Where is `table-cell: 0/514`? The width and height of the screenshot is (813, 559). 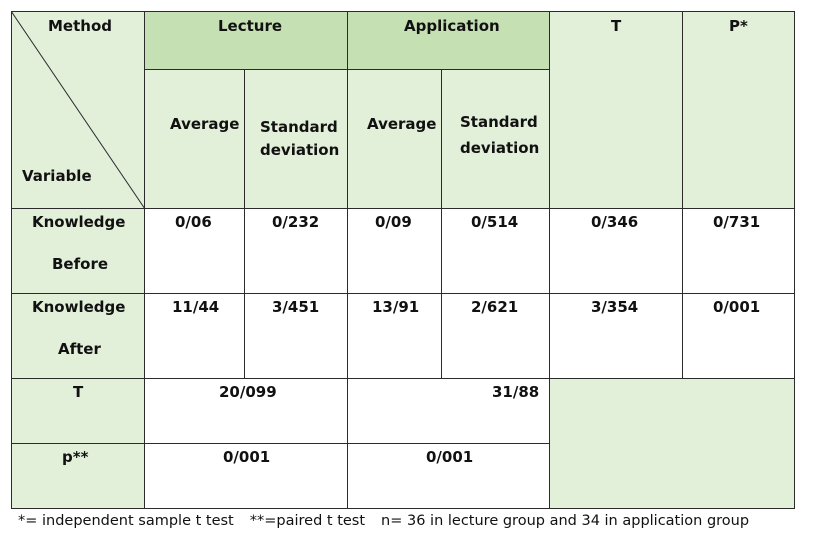 table-cell: 0/514 is located at coordinates (495, 251).